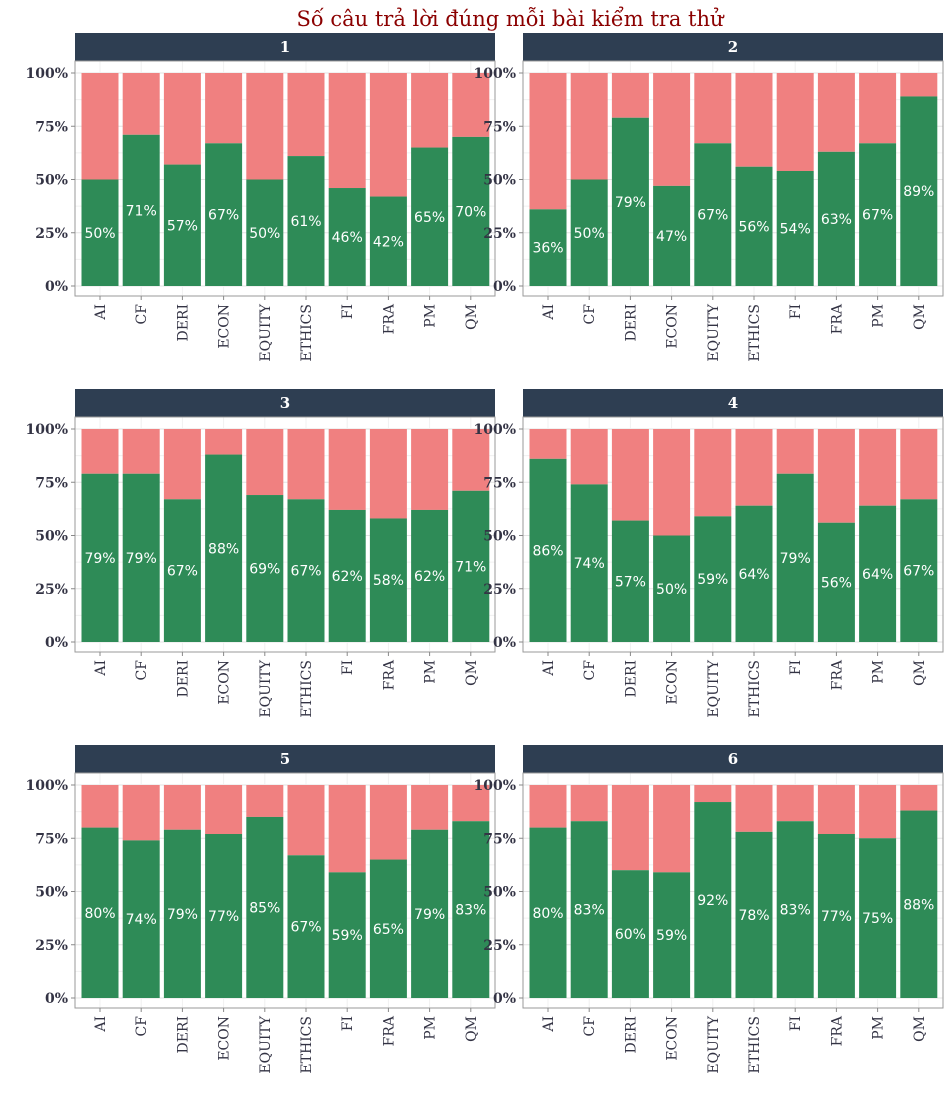 The height and width of the screenshot is (1105, 950). What do you see at coordinates (389, 1030) in the screenshot?
I see `x-tick-label: FRA` at bounding box center [389, 1030].